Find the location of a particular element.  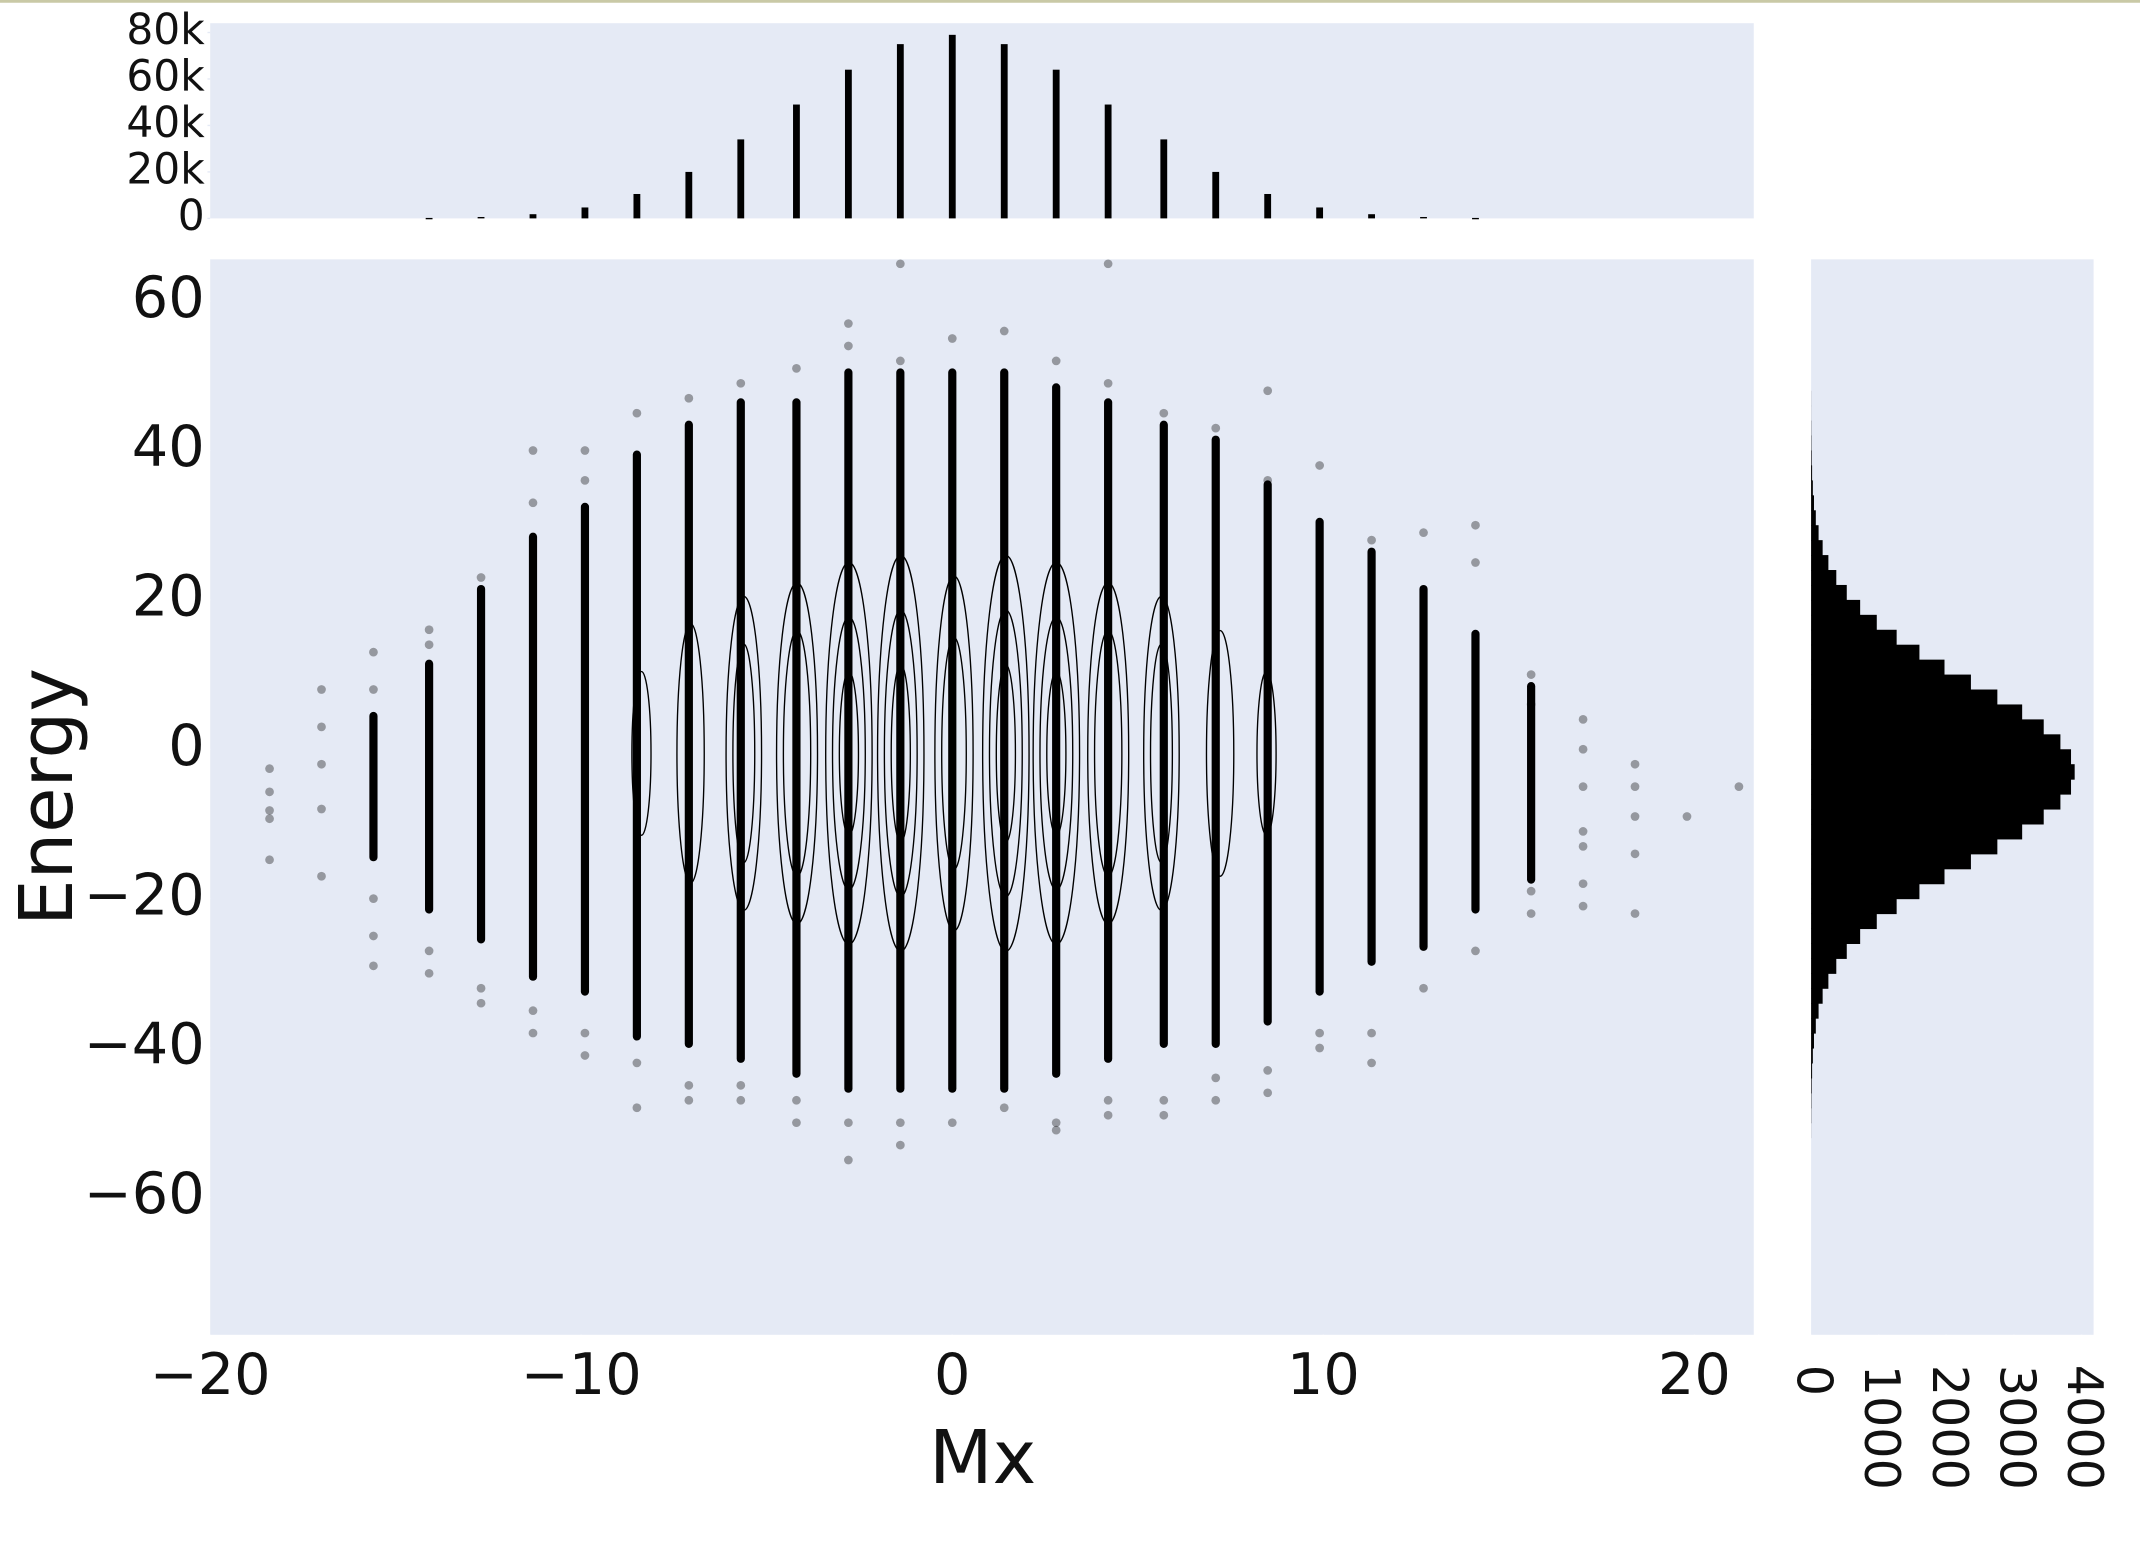

y-axis-label: Energy is located at coordinates (47, 797).